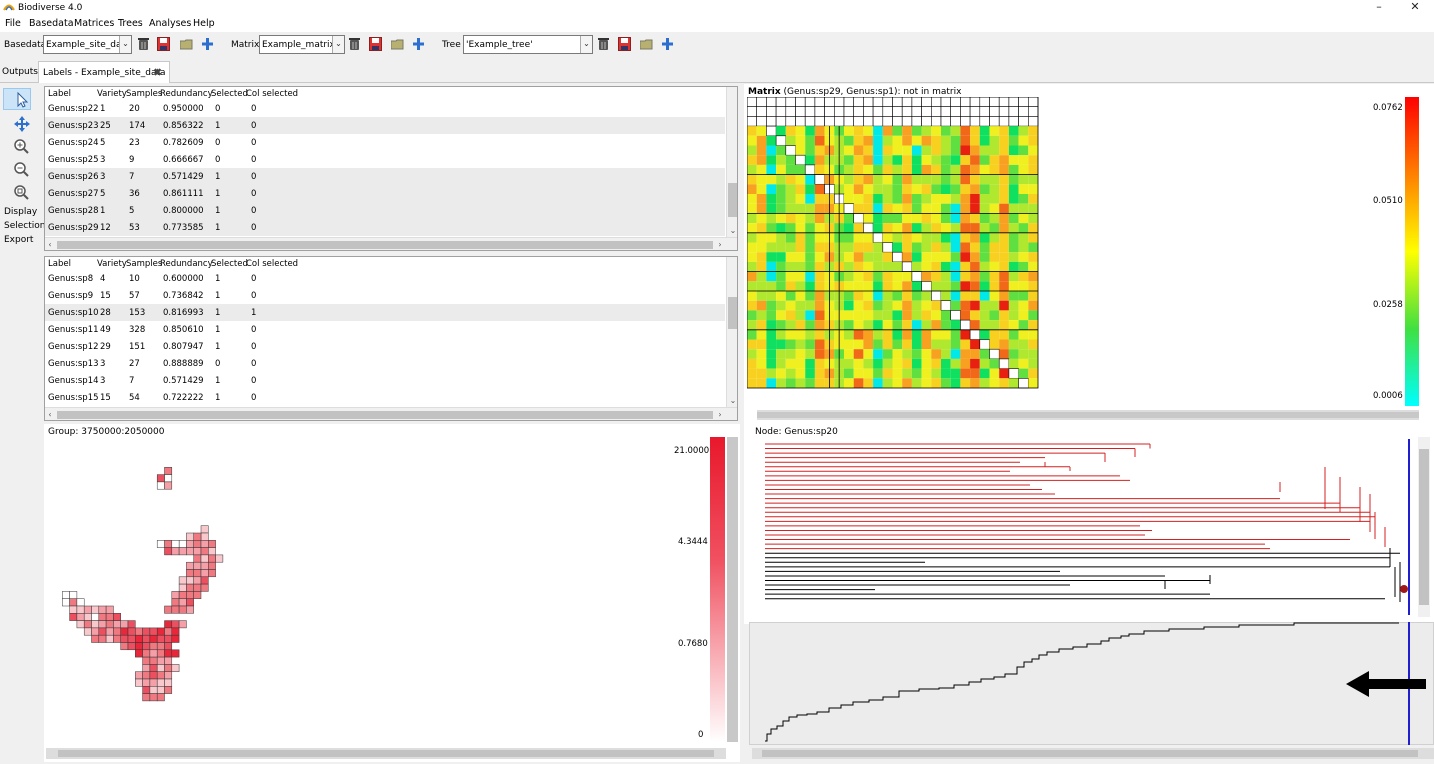 The image size is (1434, 764). Describe the element at coordinates (1379, 6) in the screenshot. I see `minimize-icon: –` at that location.